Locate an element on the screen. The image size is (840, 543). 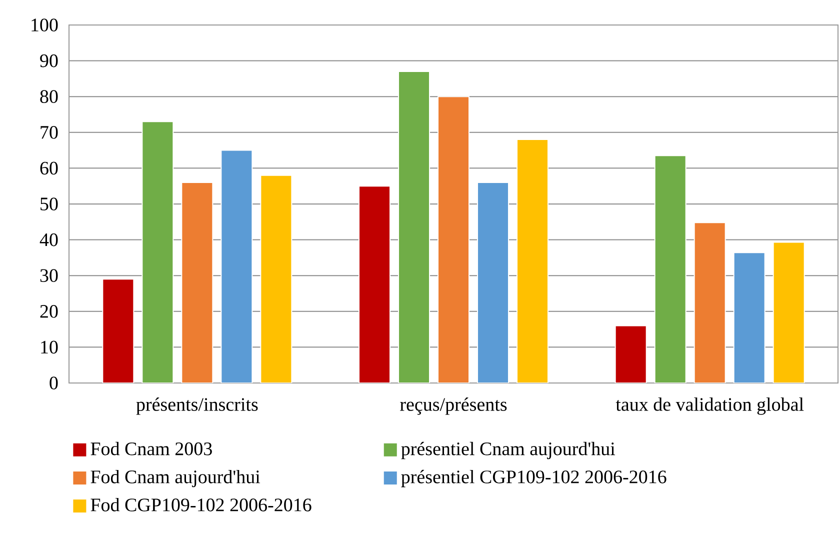
x-tick-label: présents/inscrits is located at coordinates (197, 406).